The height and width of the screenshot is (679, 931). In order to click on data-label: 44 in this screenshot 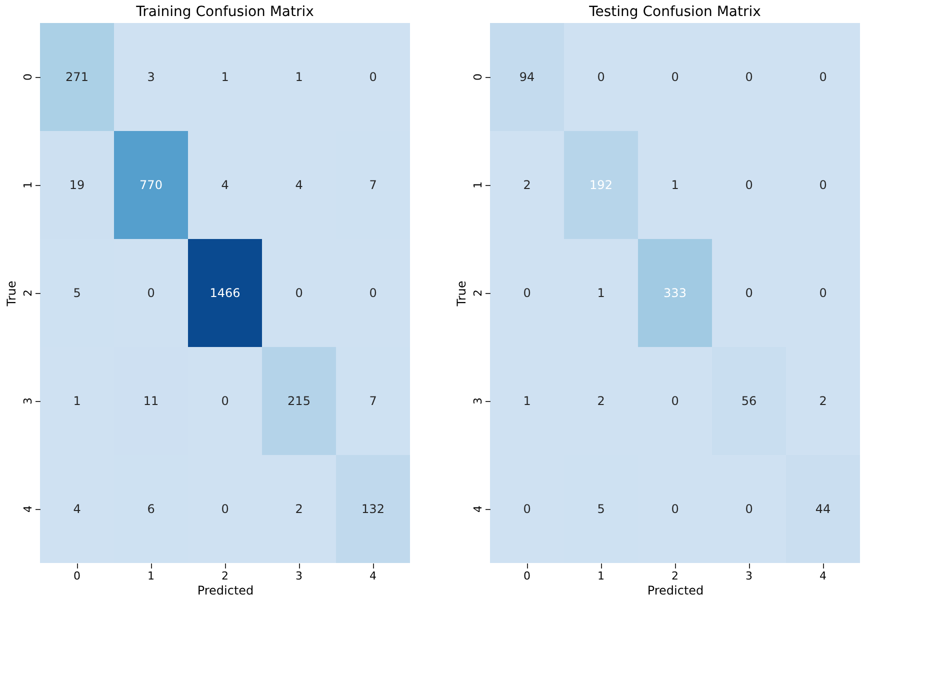, I will do `click(823, 509)`.